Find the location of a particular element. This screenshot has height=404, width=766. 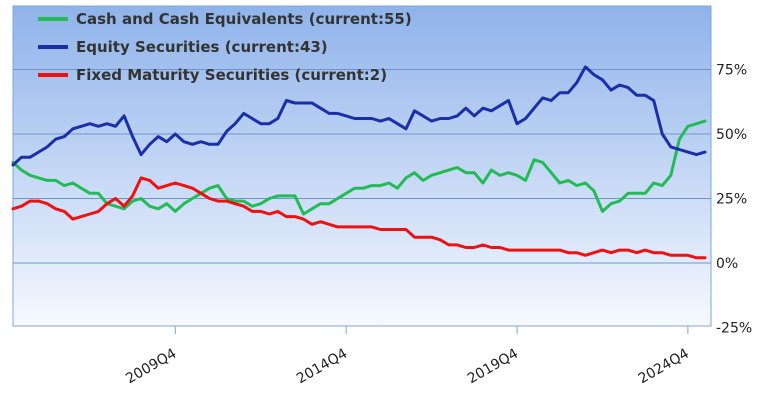

legend-item-0: Cash and Cash Equivalents (current:55) is located at coordinates (225, 19).